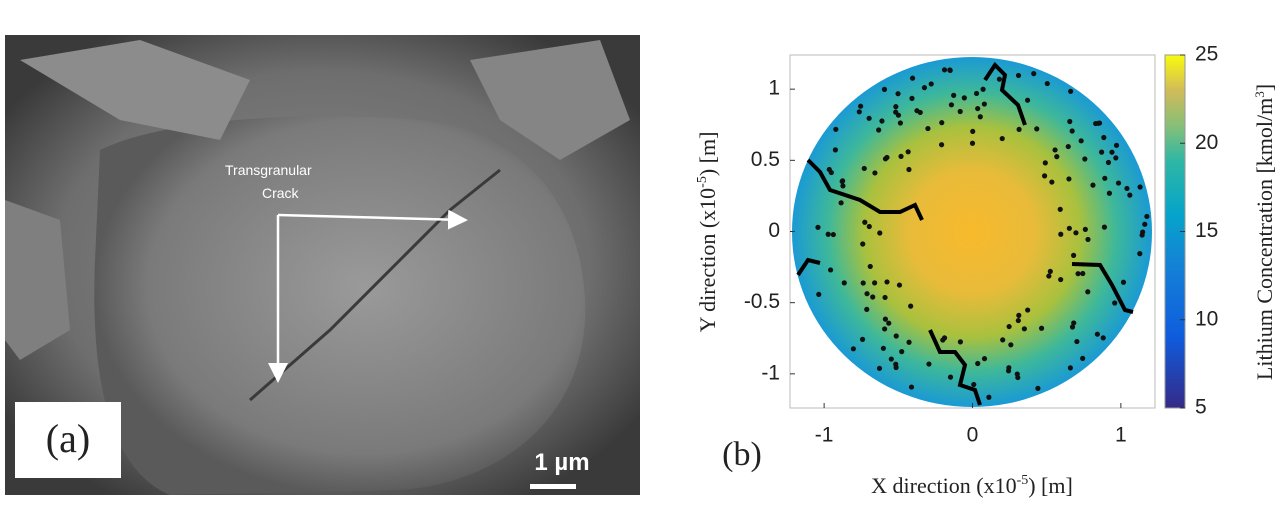 This screenshot has width=1280, height=508. I want to click on y-tick-label: 1, so click(774, 88).